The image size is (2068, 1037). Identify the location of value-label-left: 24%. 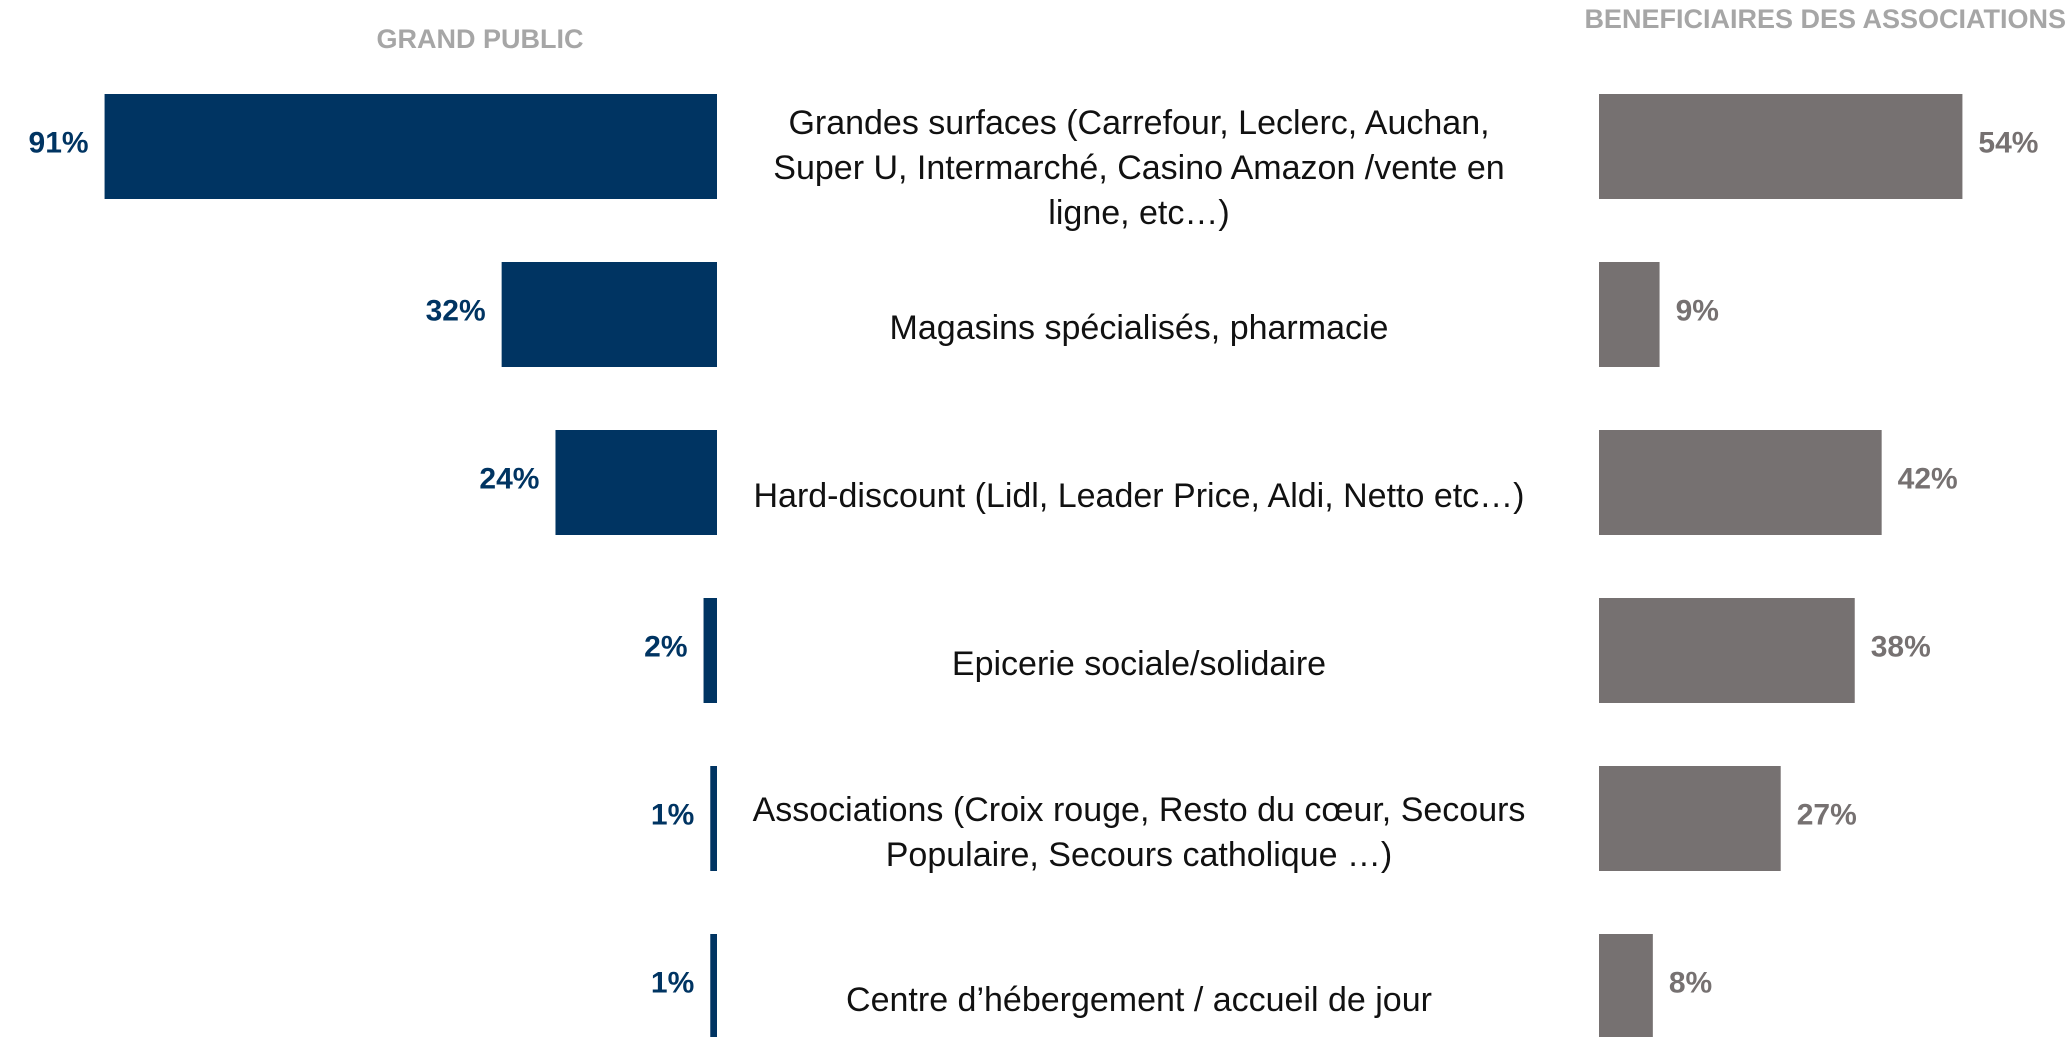
(509, 478).